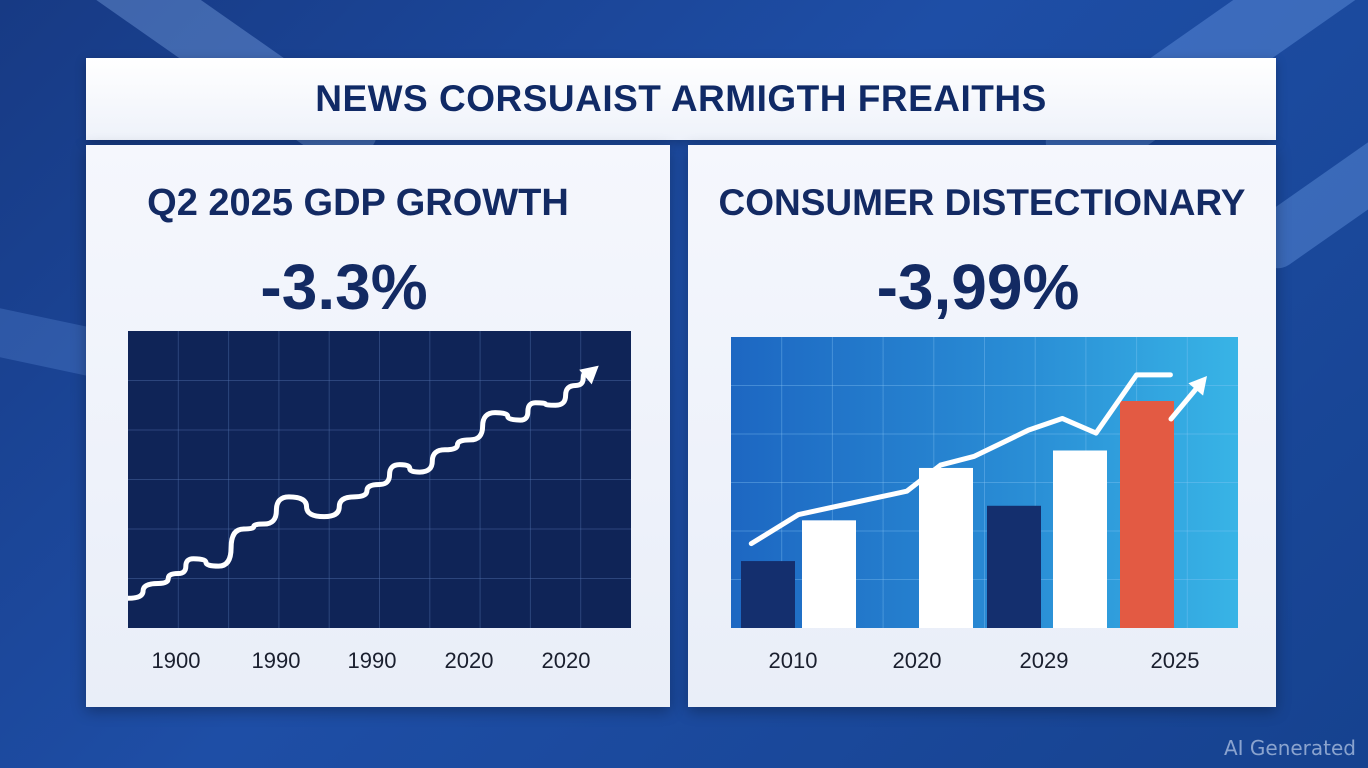 This screenshot has height=768, width=1368. I want to click on consumer-bar-chart-svg, so click(984, 482).